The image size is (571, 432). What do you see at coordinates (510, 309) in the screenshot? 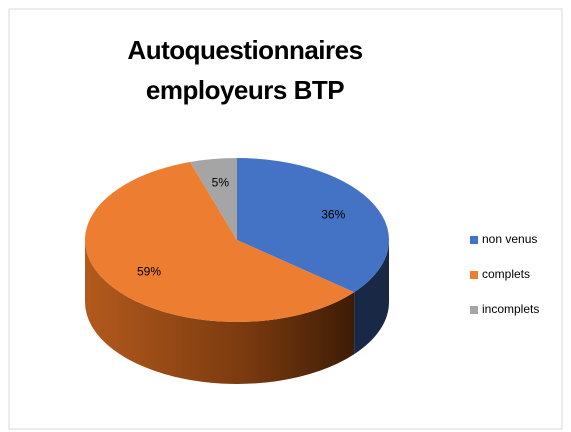
I see `legend-label: incomplets` at bounding box center [510, 309].